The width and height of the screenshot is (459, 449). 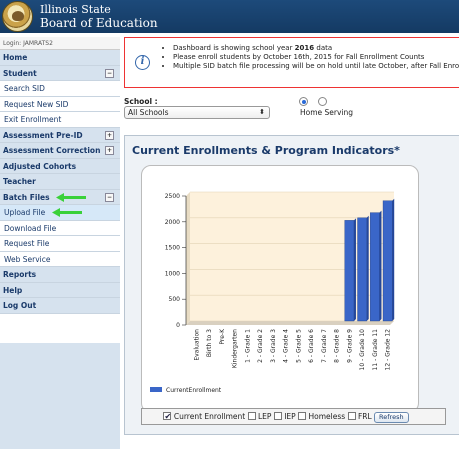 I want to click on sidebar-item-label: Teacher, so click(x=19, y=181).